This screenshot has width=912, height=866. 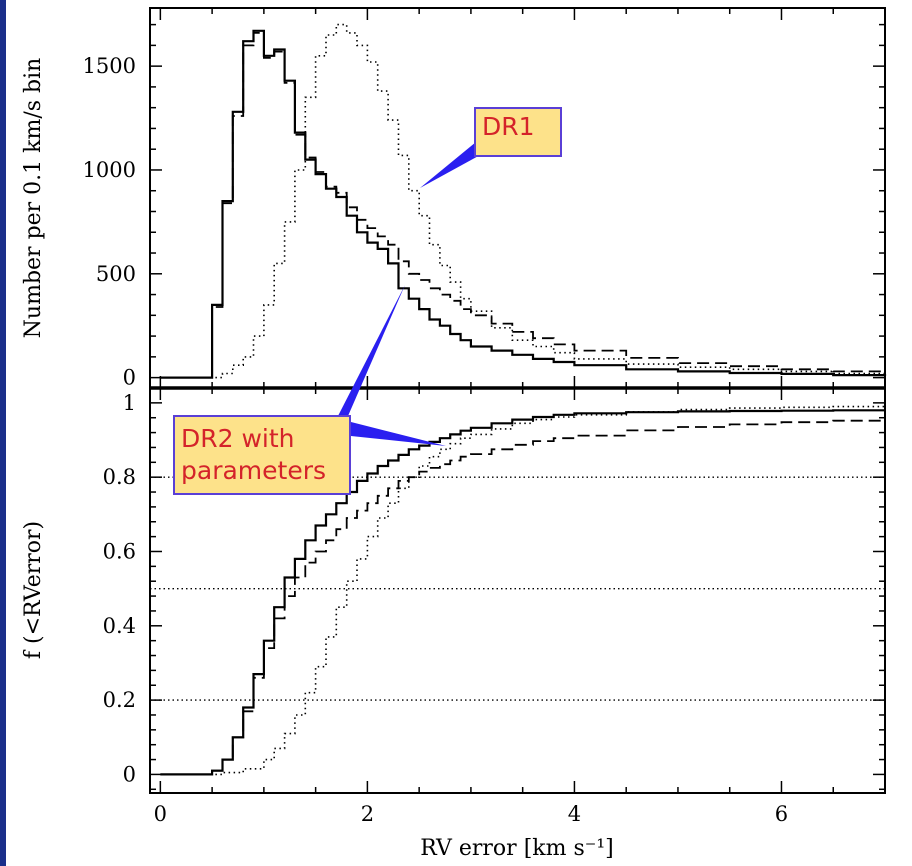 I want to click on callout-pointers, so click(x=410, y=294).